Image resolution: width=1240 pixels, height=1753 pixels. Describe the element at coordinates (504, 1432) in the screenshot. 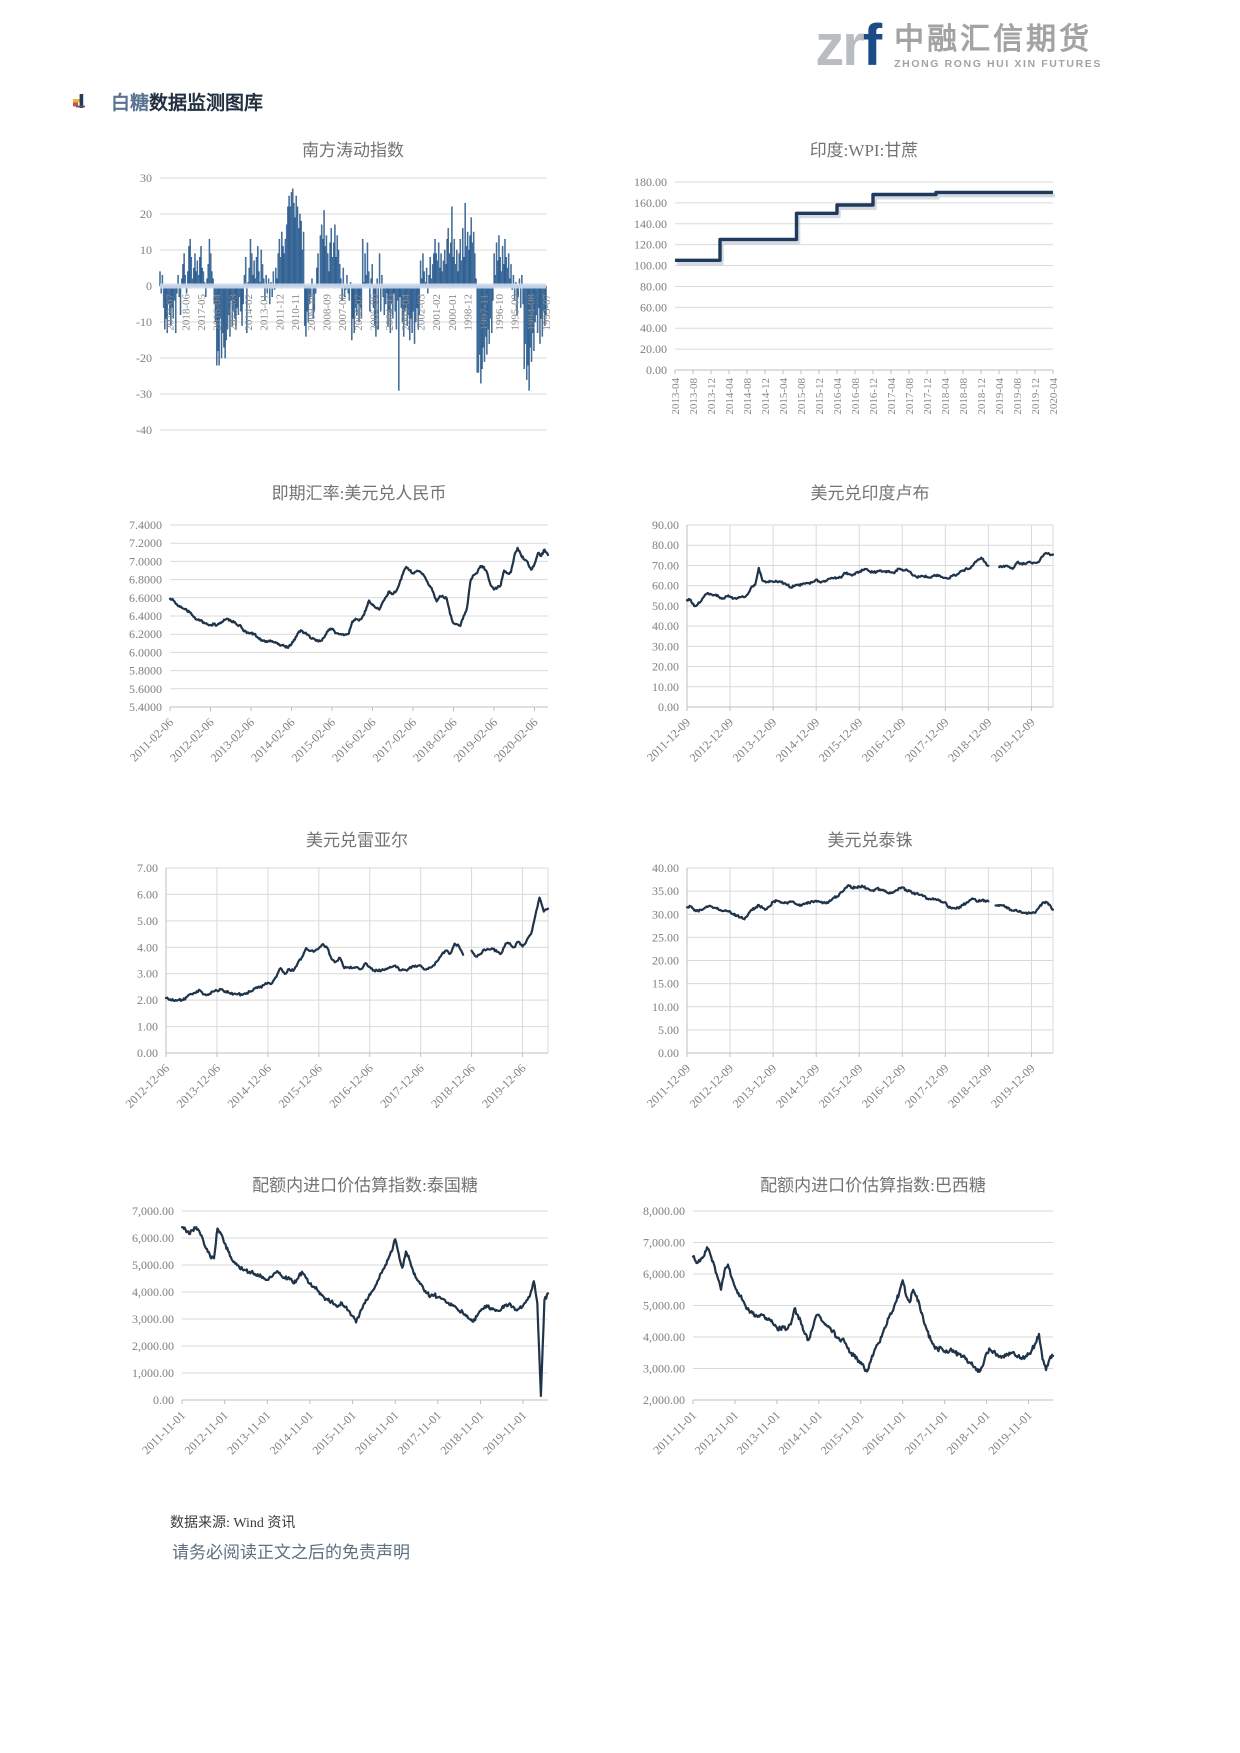

I see `svg-text: 2019-11-01` at that location.